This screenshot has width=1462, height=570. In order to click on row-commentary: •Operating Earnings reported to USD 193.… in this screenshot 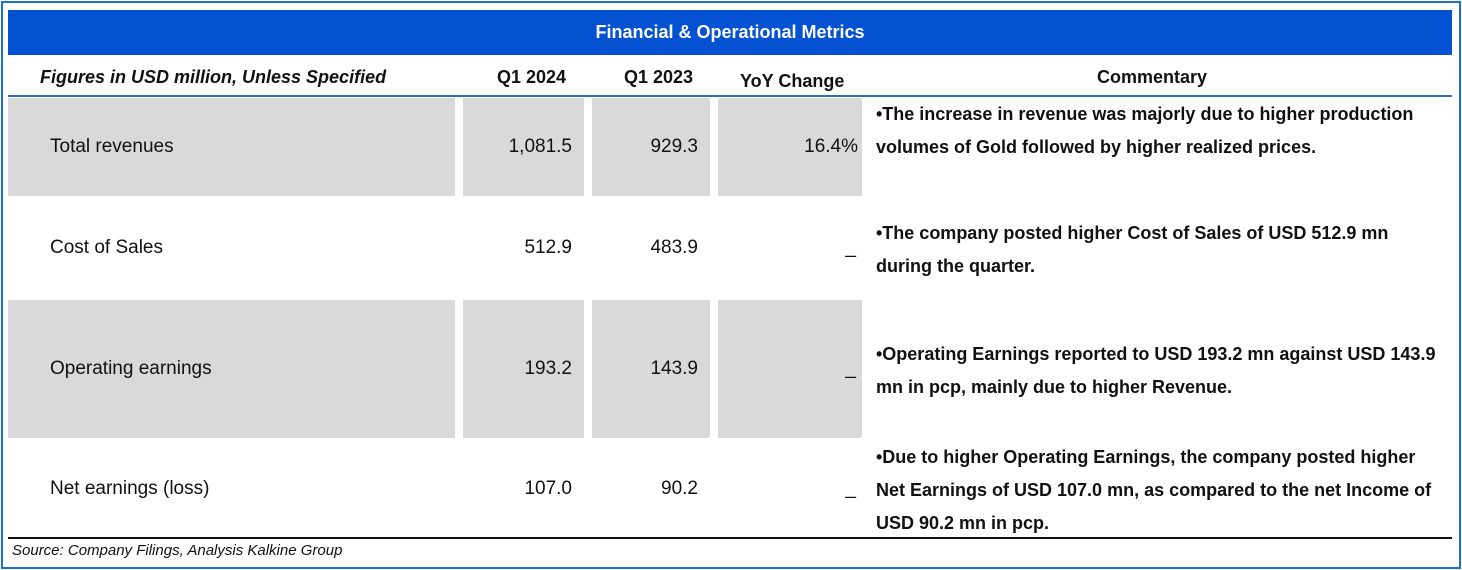, I will do `click(1156, 370)`.